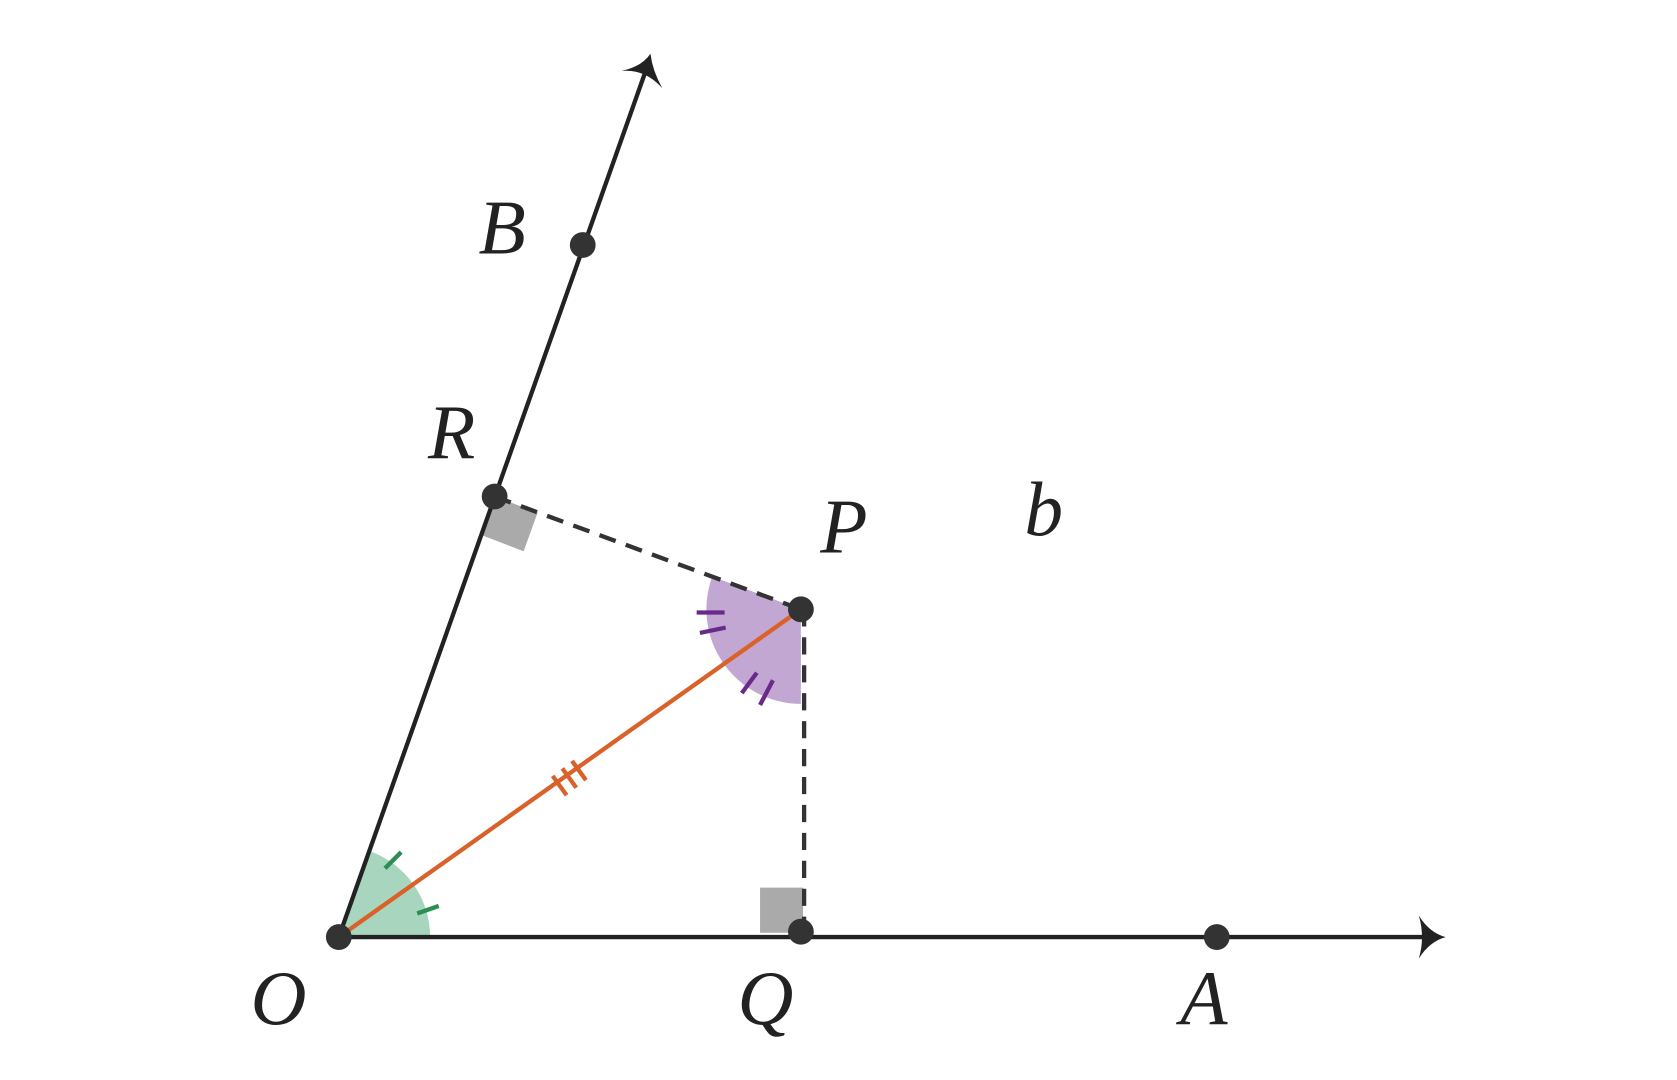  Describe the element at coordinates (509, 524) in the screenshot. I see `right-angle-r` at that location.